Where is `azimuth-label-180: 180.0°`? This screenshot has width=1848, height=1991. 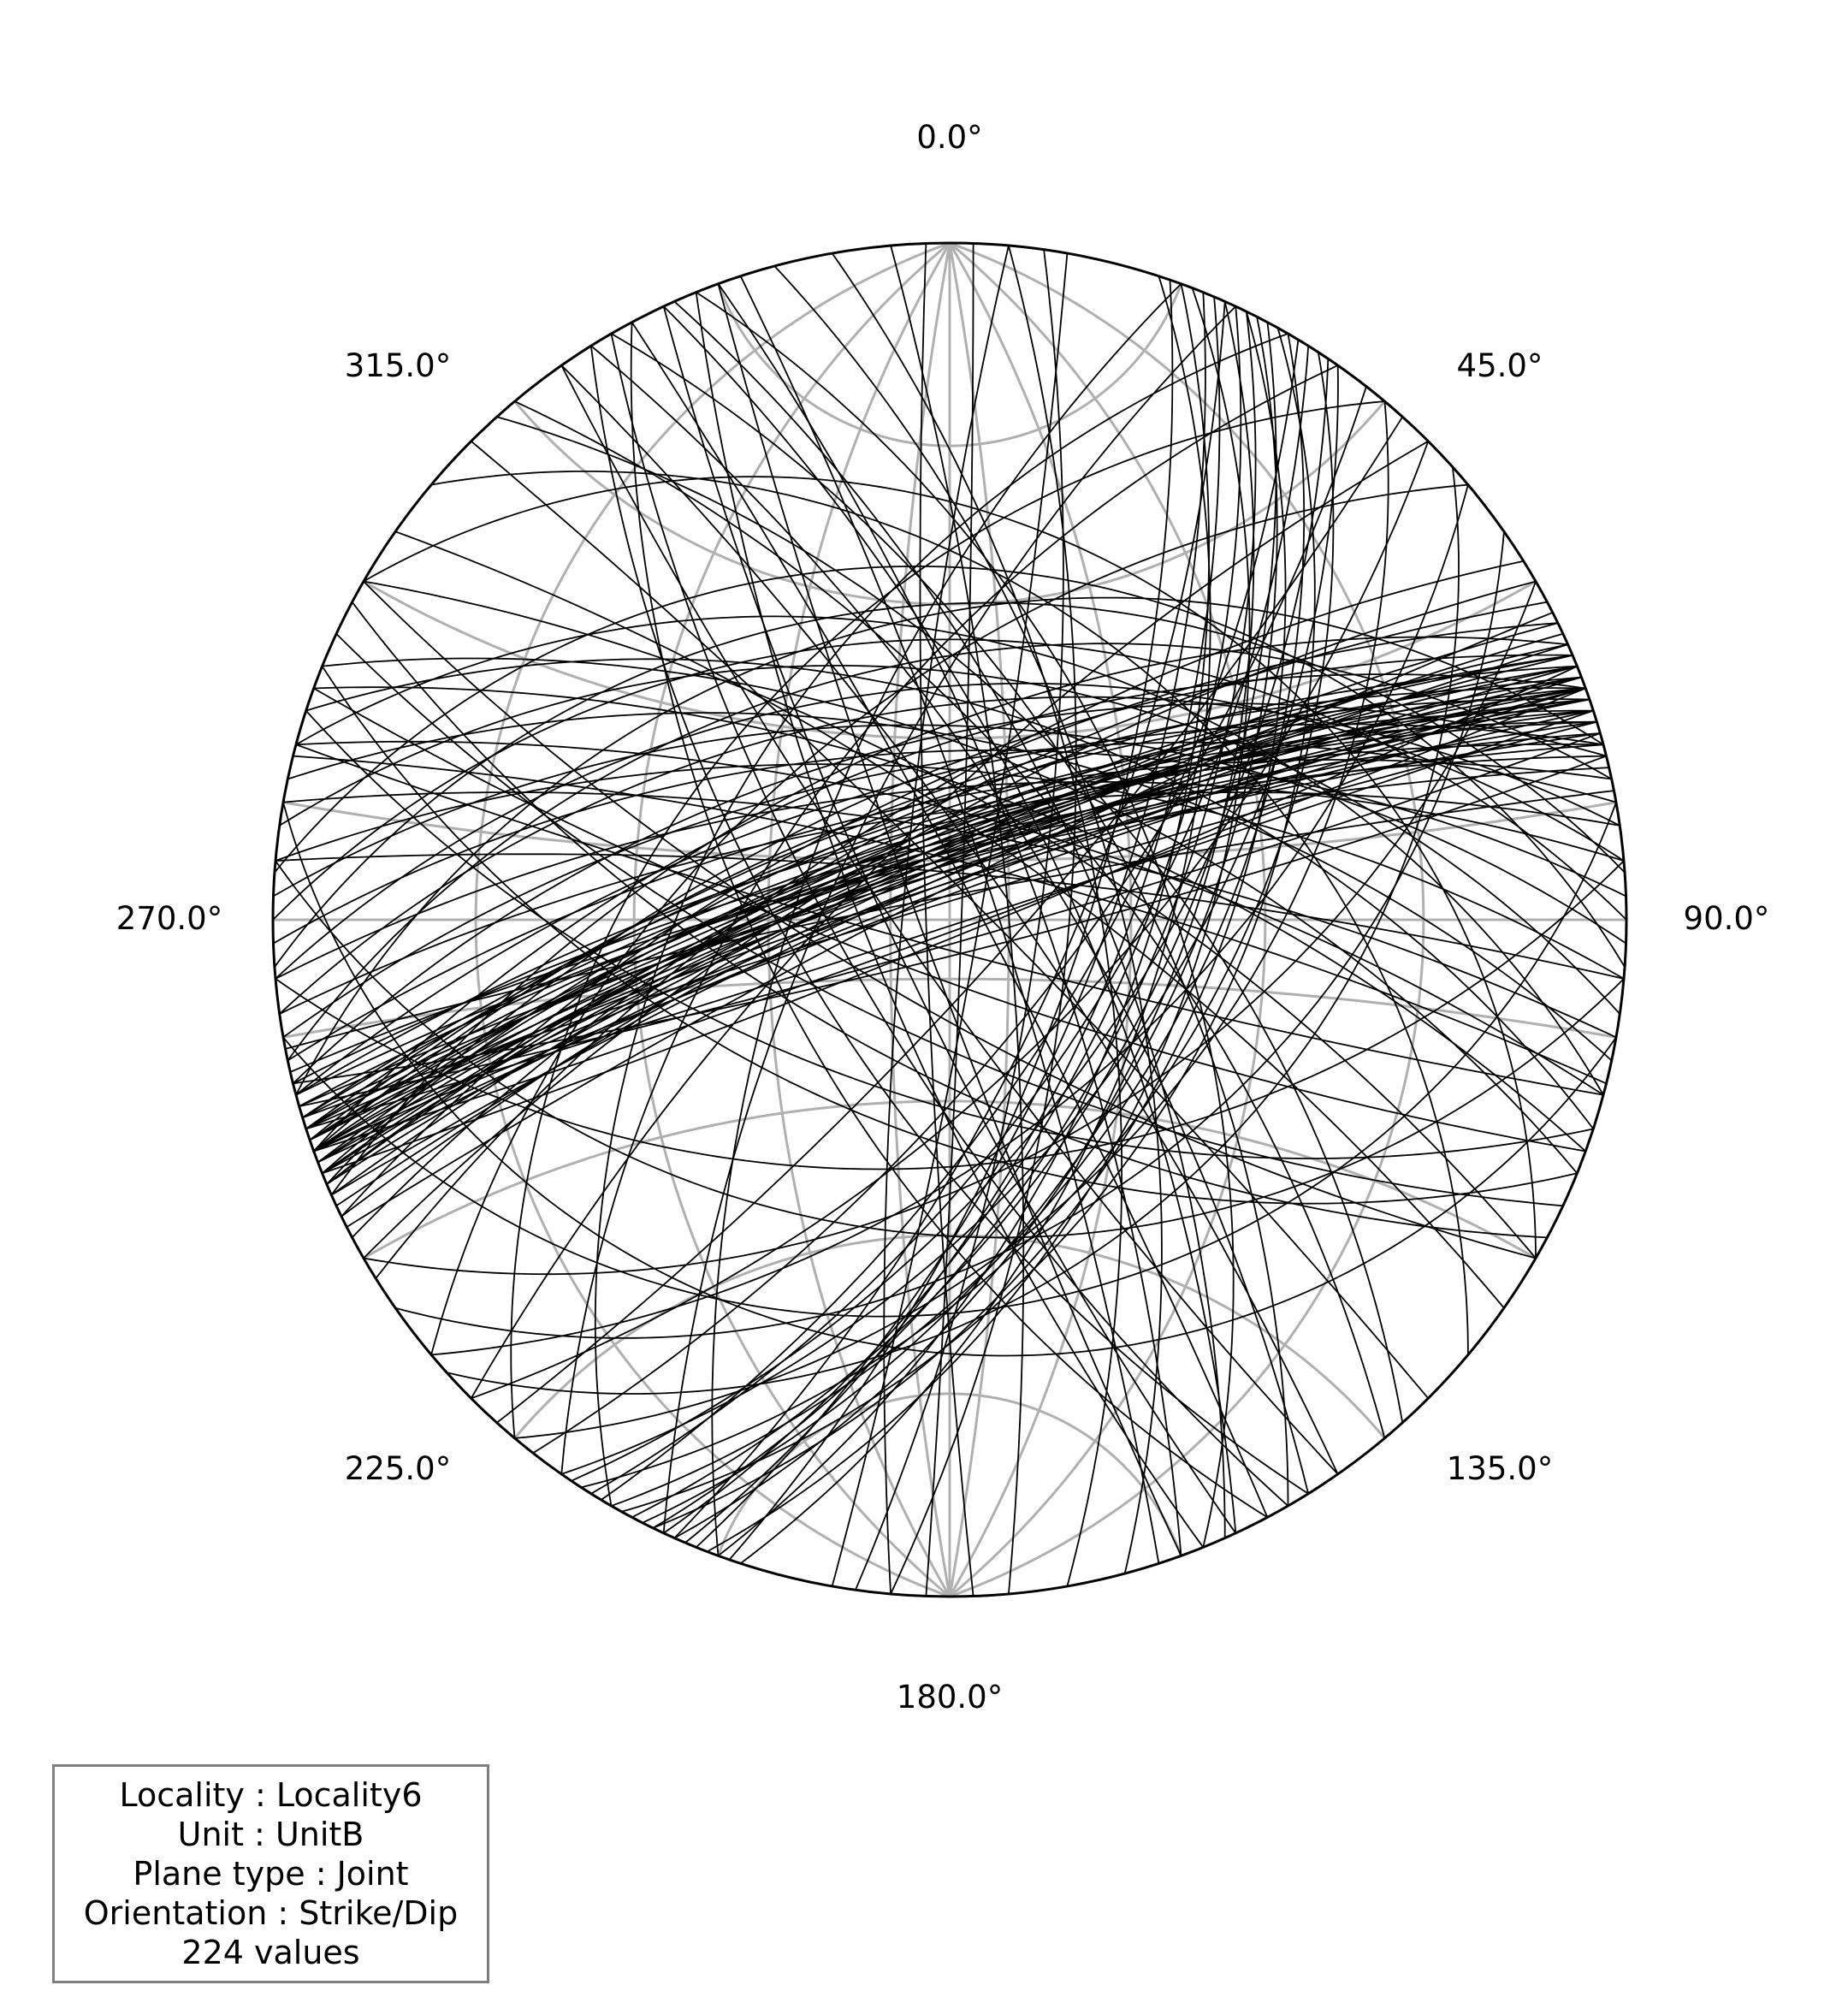 azimuth-label-180: 180.0° is located at coordinates (950, 1697).